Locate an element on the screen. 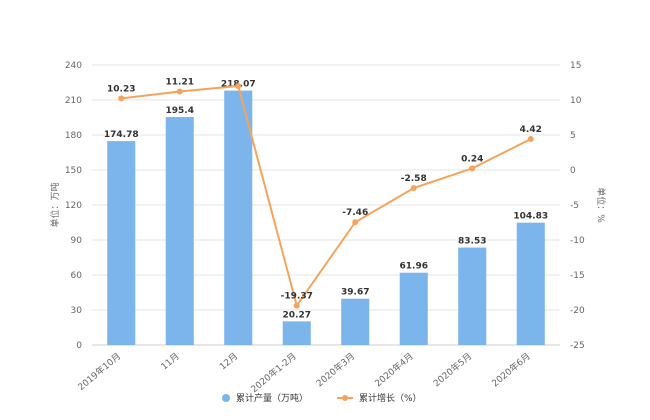 The width and height of the screenshot is (650, 420). legend-bar-marker is located at coordinates (226, 398).